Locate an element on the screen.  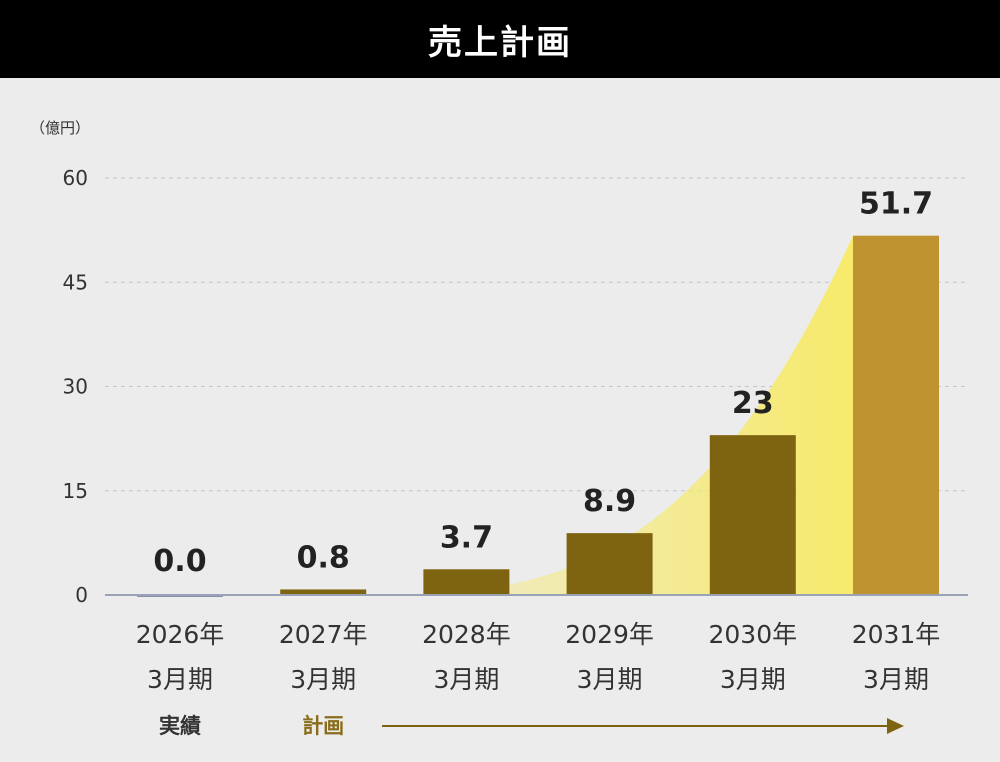
data-label: 3.7 is located at coordinates (466, 537).